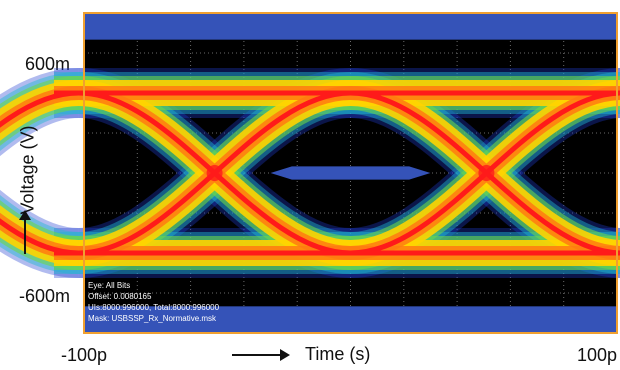 The height and width of the screenshot is (370, 620). I want to click on up-arrow-icon, so click(25, 232).